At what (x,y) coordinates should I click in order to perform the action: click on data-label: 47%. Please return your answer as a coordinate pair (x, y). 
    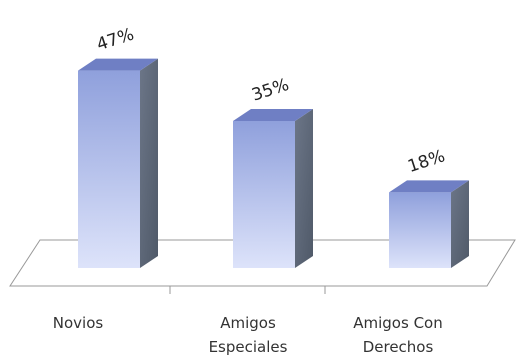
    Looking at the image, I should click on (115, 39).